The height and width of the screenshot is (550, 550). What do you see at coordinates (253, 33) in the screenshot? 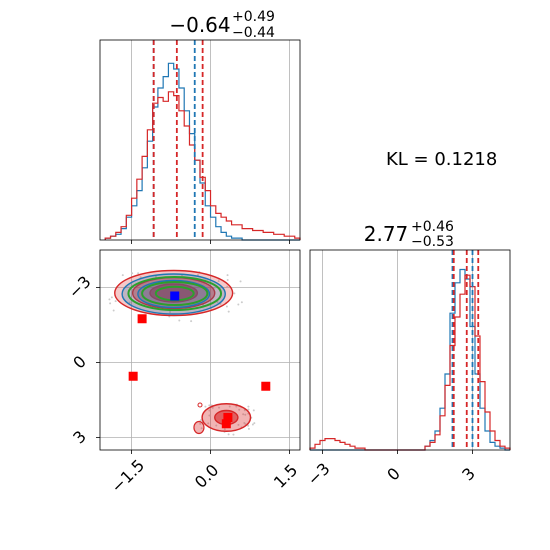
I see `title-param0-minus: −0.44` at bounding box center [253, 33].